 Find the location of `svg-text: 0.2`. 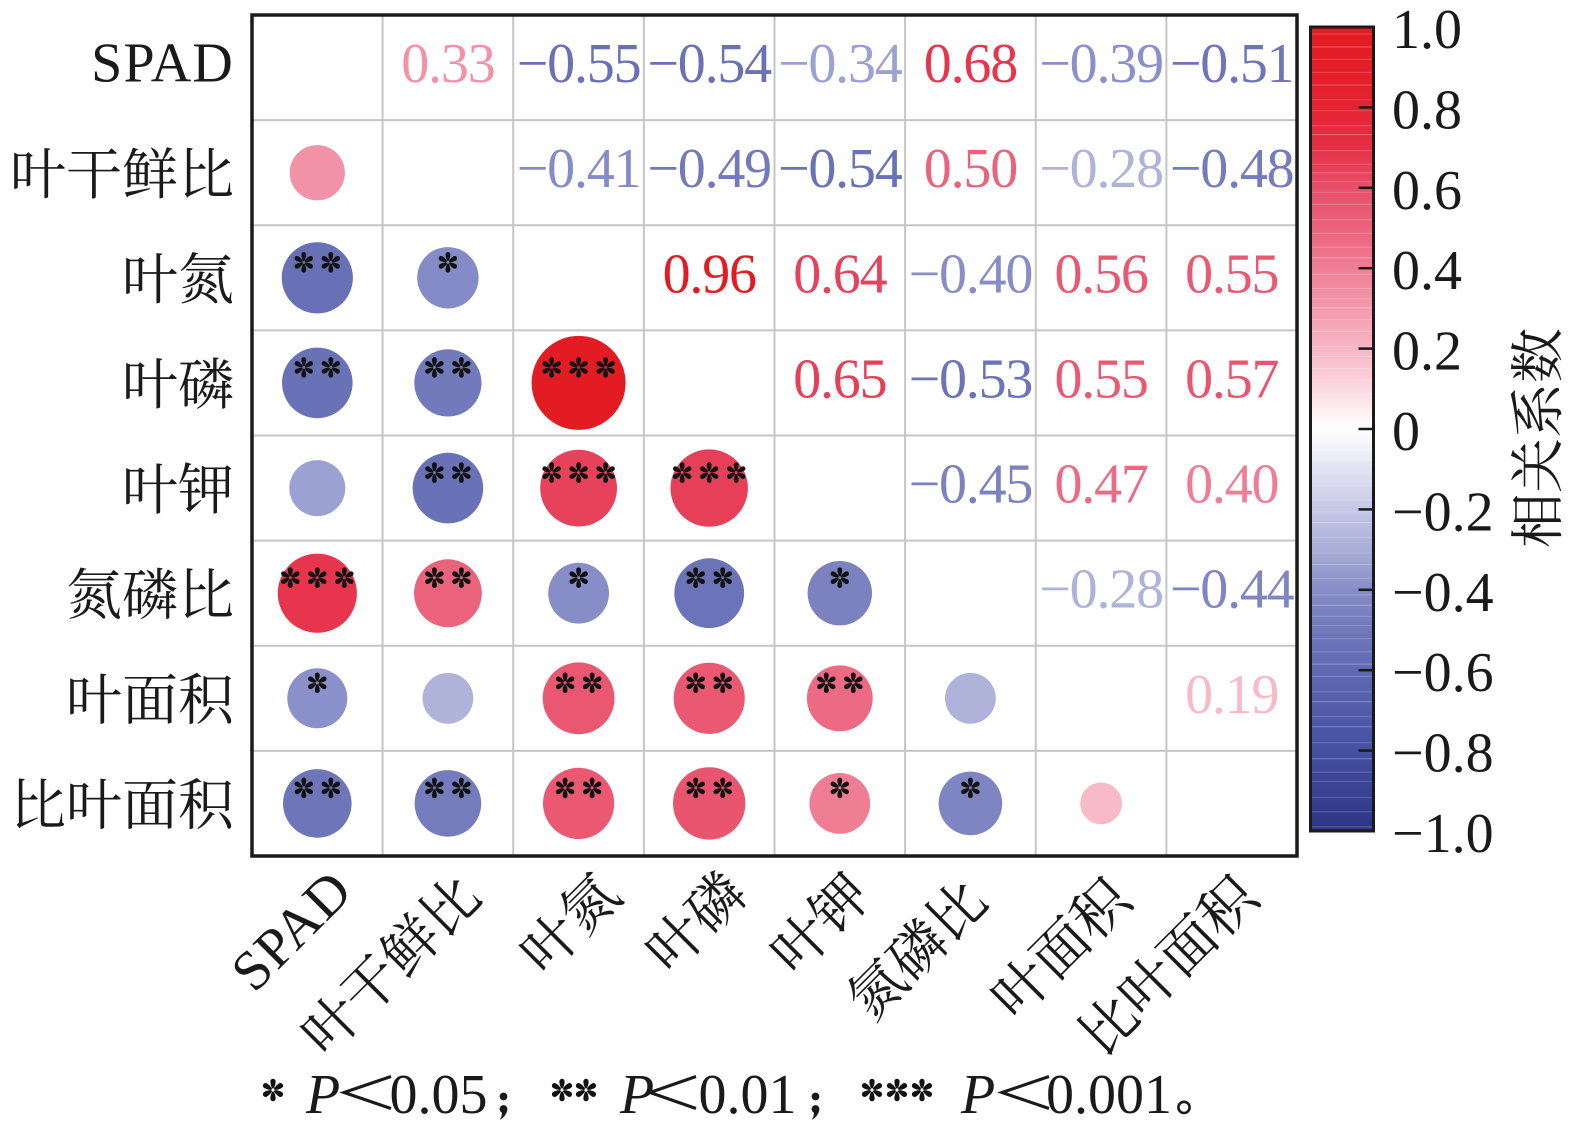

svg-text: 0.2 is located at coordinates (1427, 352).